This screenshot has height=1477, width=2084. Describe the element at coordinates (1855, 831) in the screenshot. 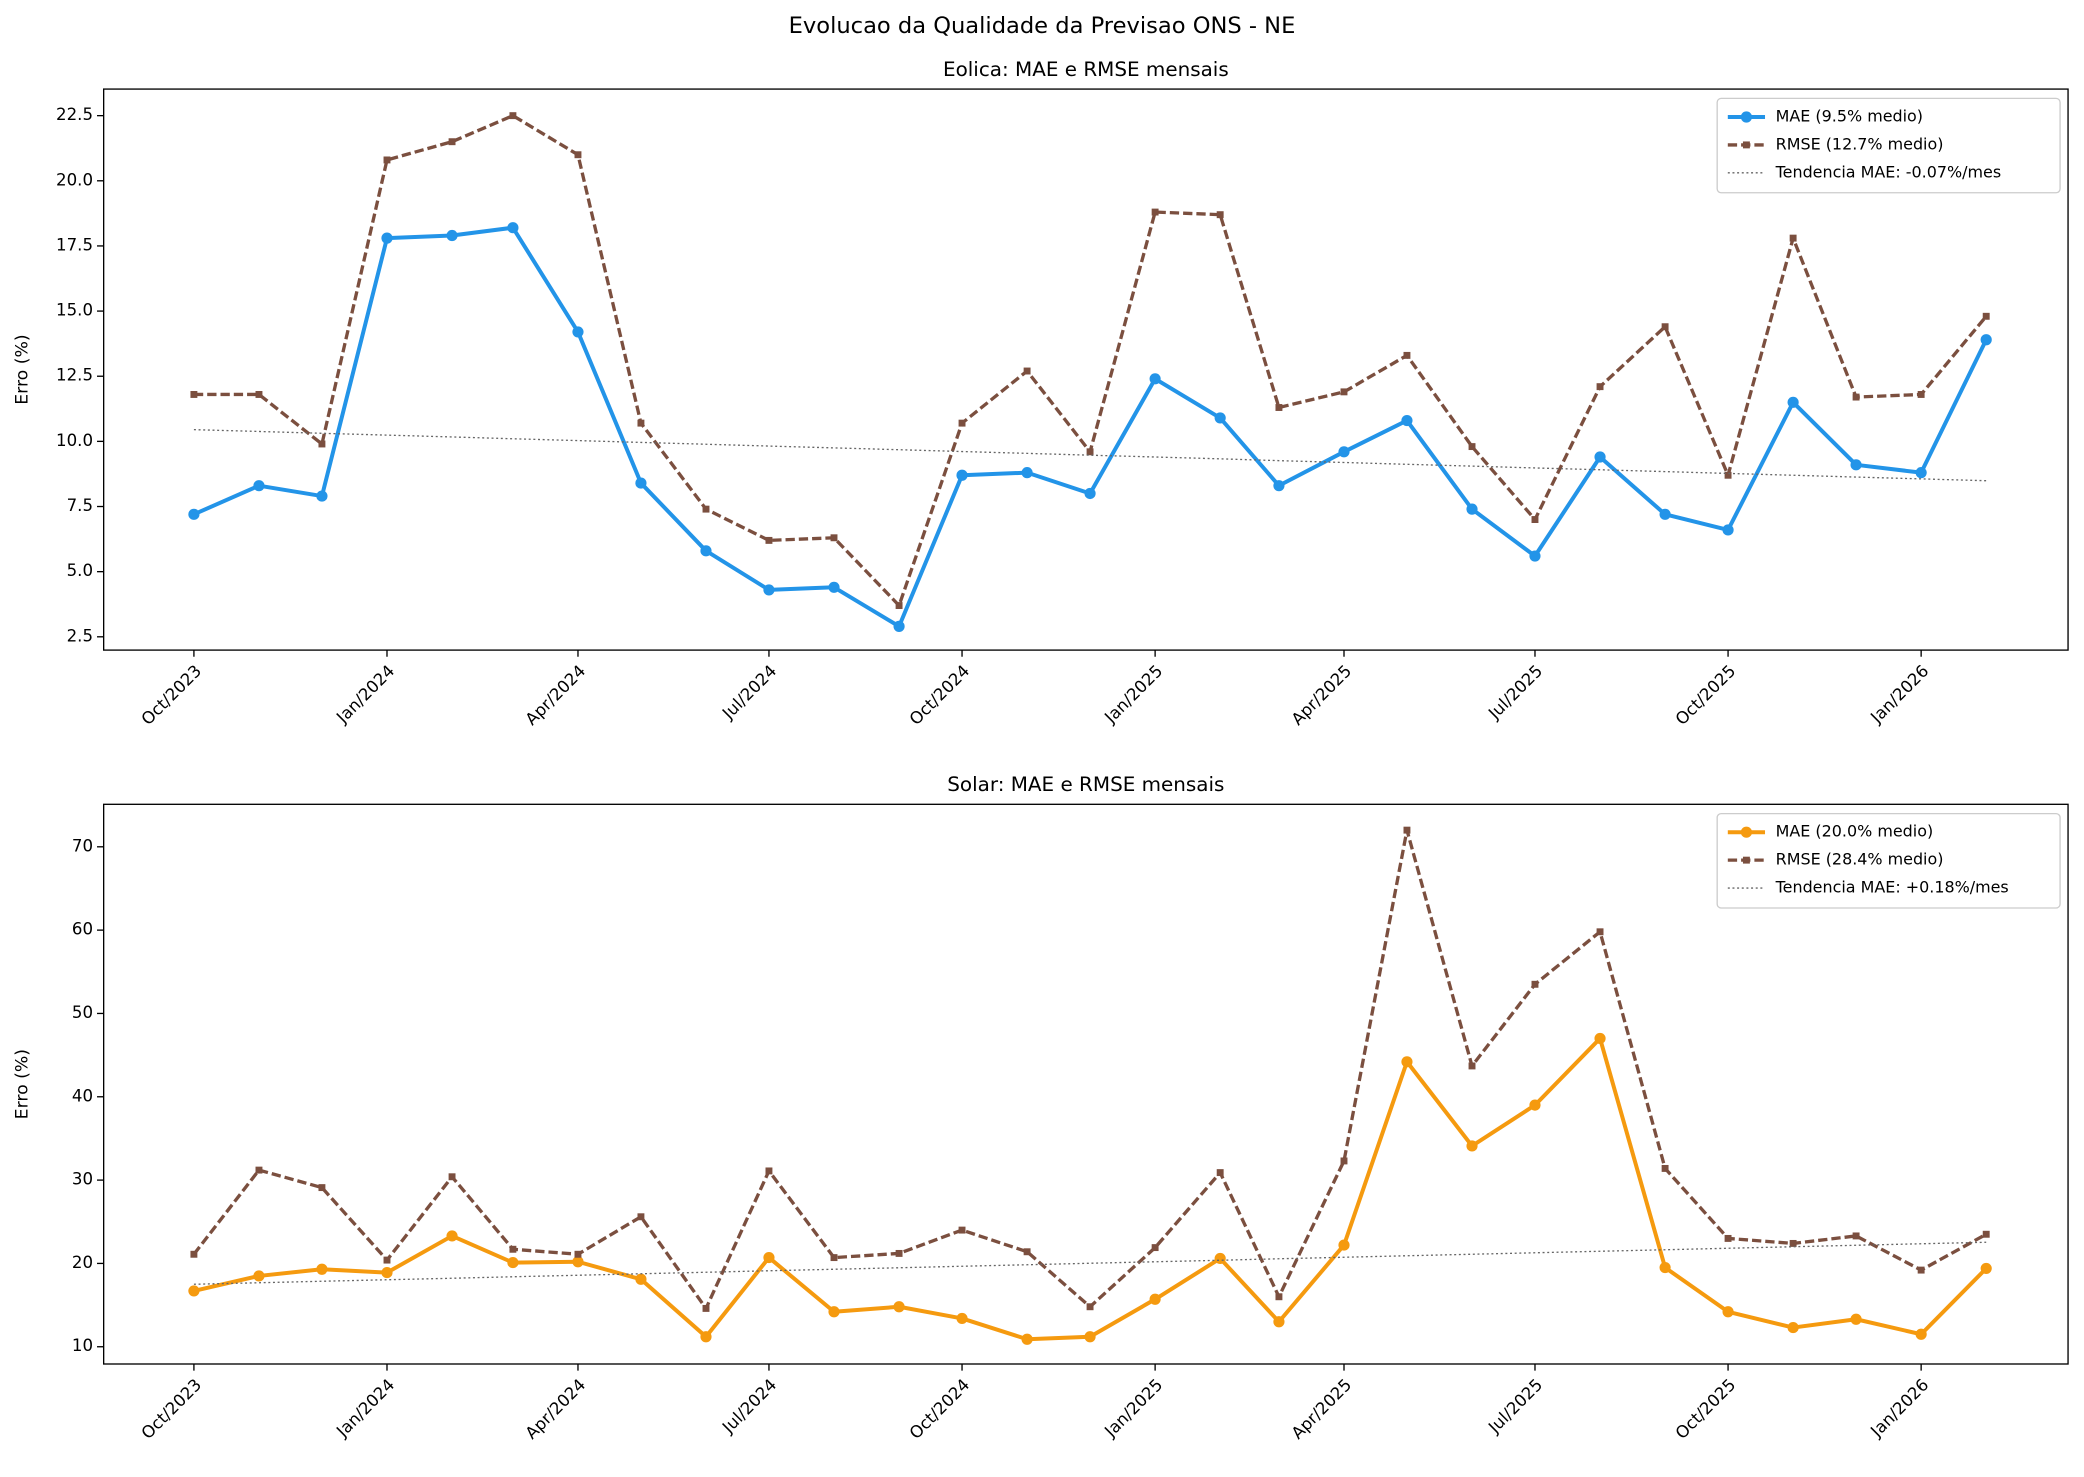

I see `legend-label: MAE (20.0% medio)` at that location.